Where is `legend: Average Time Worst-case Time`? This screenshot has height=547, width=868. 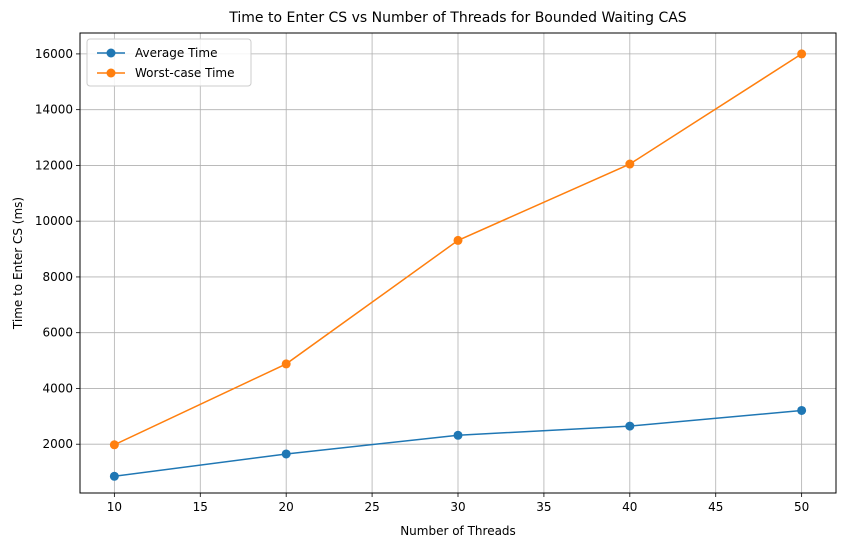 legend: Average Time Worst-case Time is located at coordinates (169, 62).